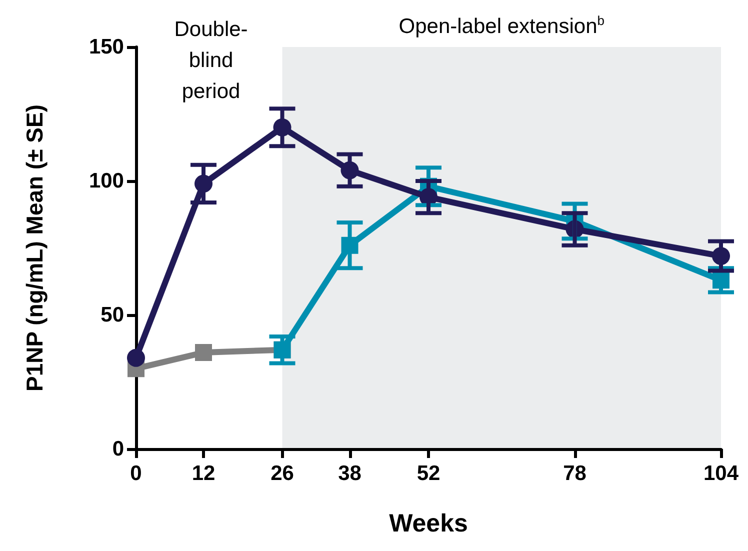 This screenshot has height=551, width=748. I want to click on x-tick-label: 52, so click(428, 473).